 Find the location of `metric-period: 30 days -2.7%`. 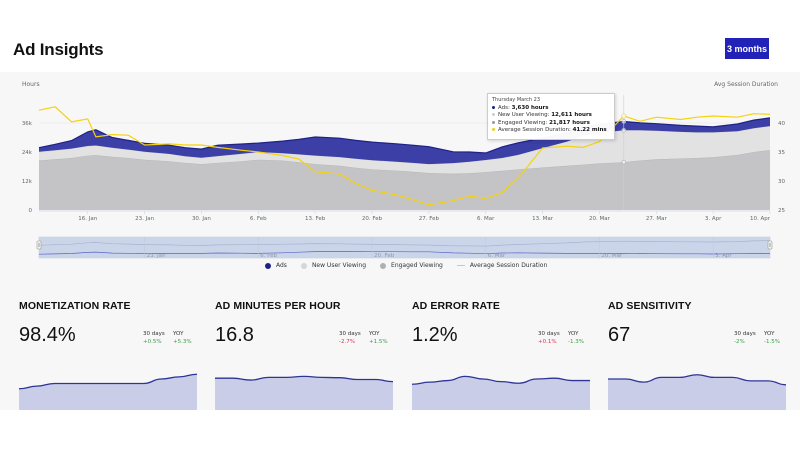

metric-period: 30 days -2.7% is located at coordinates (350, 338).